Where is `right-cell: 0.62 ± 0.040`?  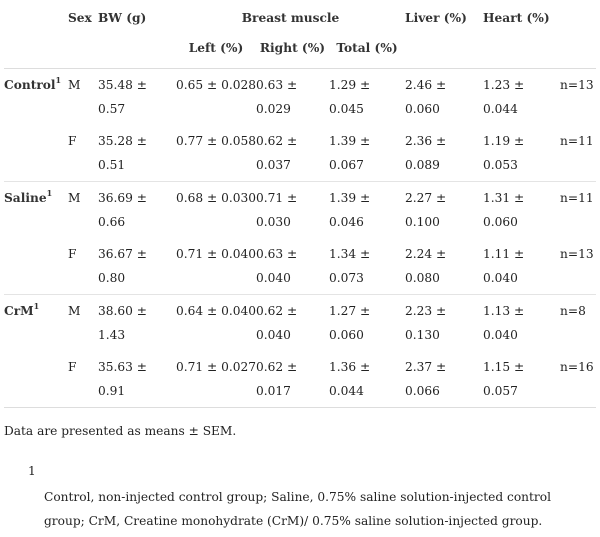
right-cell: 0.62 ± 0.040 is located at coordinates (277, 323).